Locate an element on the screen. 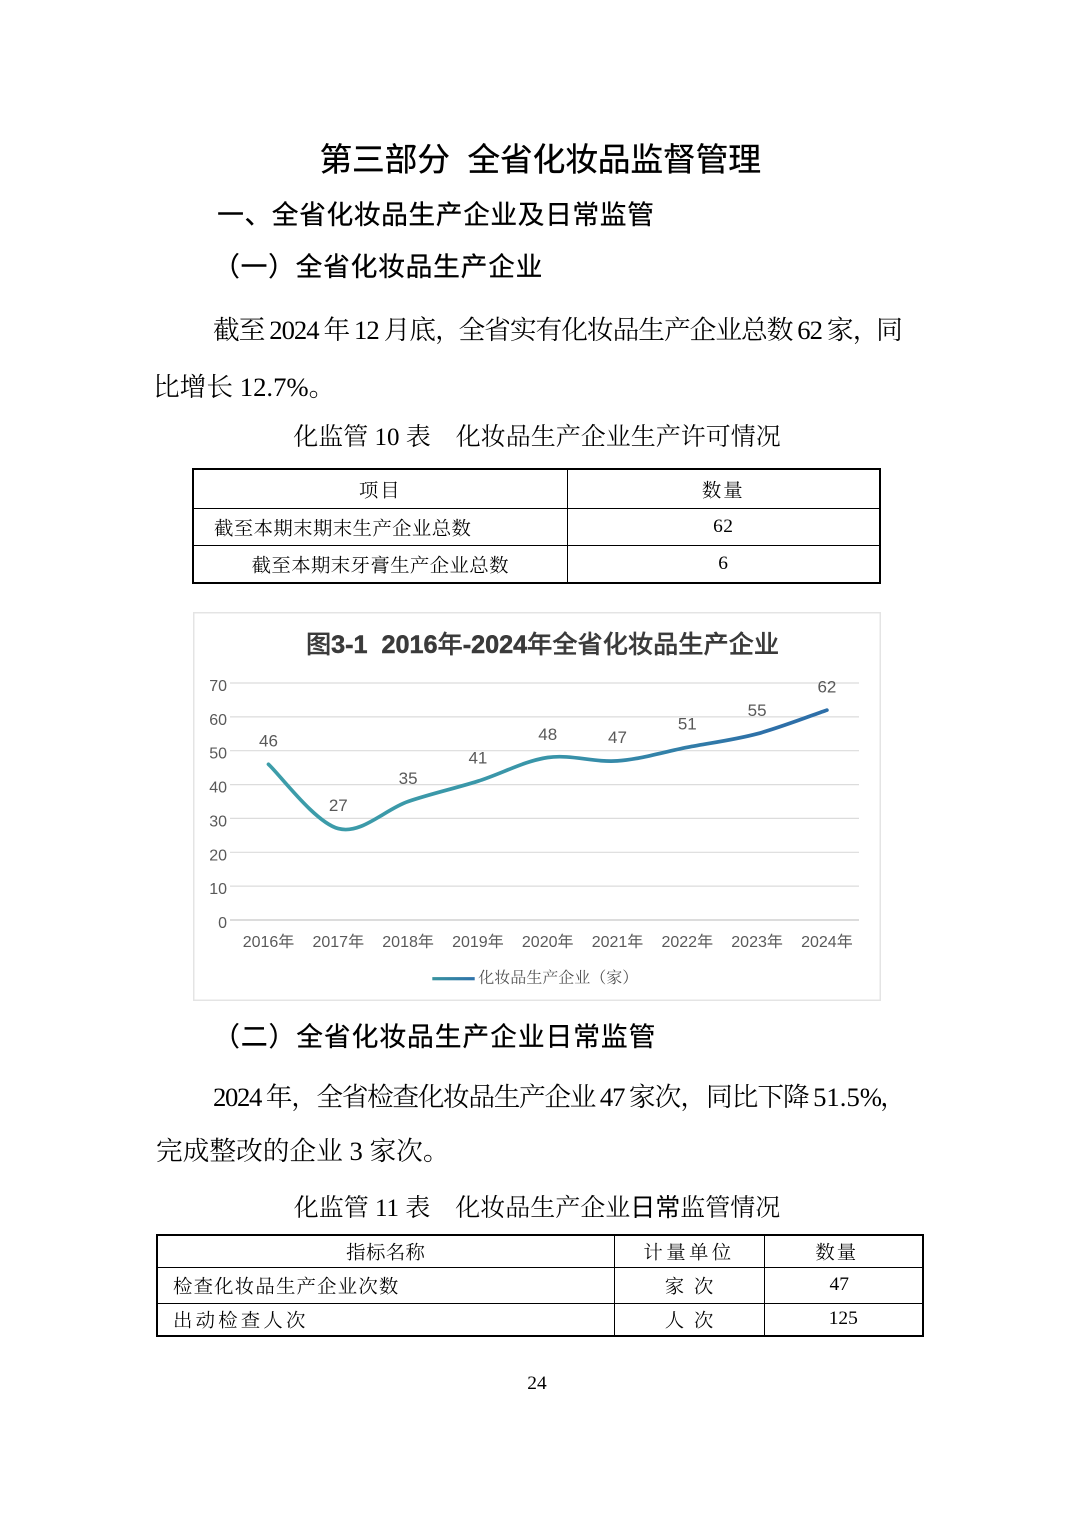 The width and height of the screenshot is (1074, 1520). svg-text: 30 is located at coordinates (218, 821).